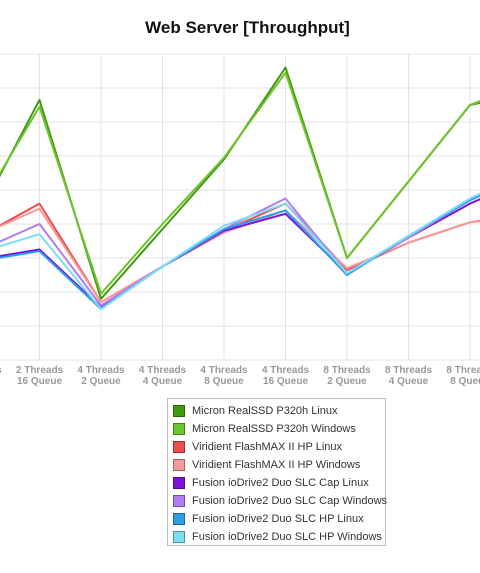  I want to click on chart-title: Web Server [Throughput], so click(247, 27).